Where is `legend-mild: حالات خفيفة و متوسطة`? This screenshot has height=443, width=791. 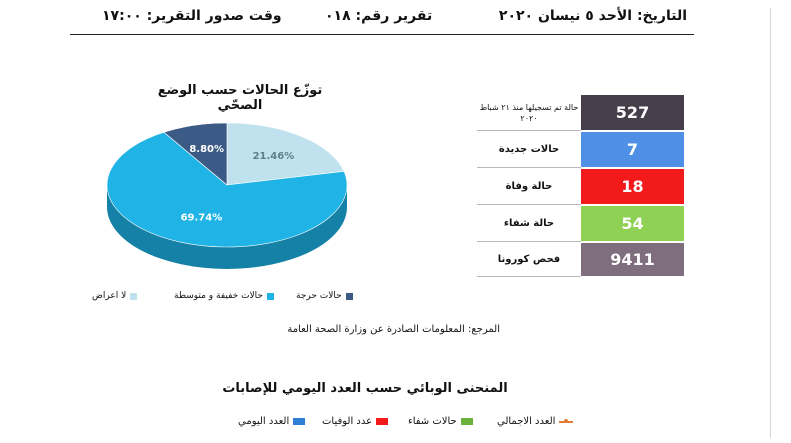
legend-mild: حالات خفيفة و متوسطة is located at coordinates (224, 296).